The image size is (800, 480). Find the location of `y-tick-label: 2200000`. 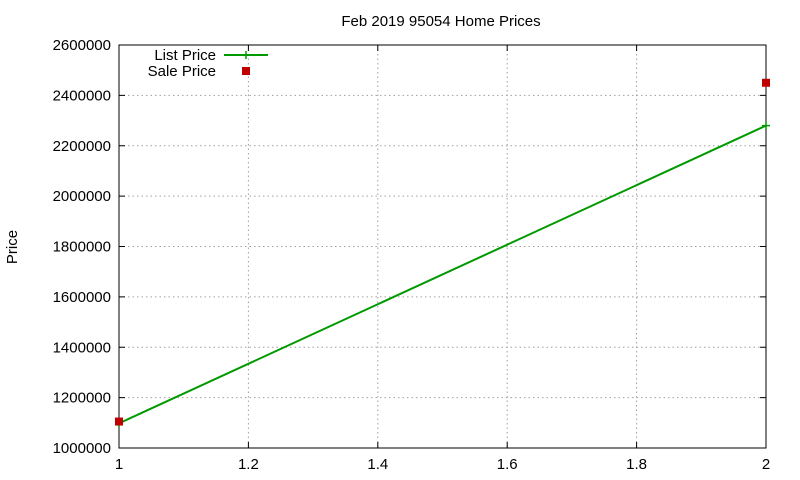

y-tick-label: 2200000 is located at coordinates (82, 146).